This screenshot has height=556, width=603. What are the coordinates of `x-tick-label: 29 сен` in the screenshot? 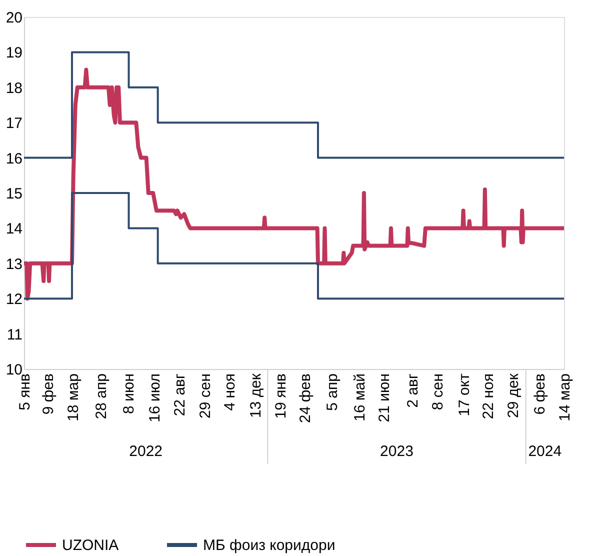 It's located at (205, 396).